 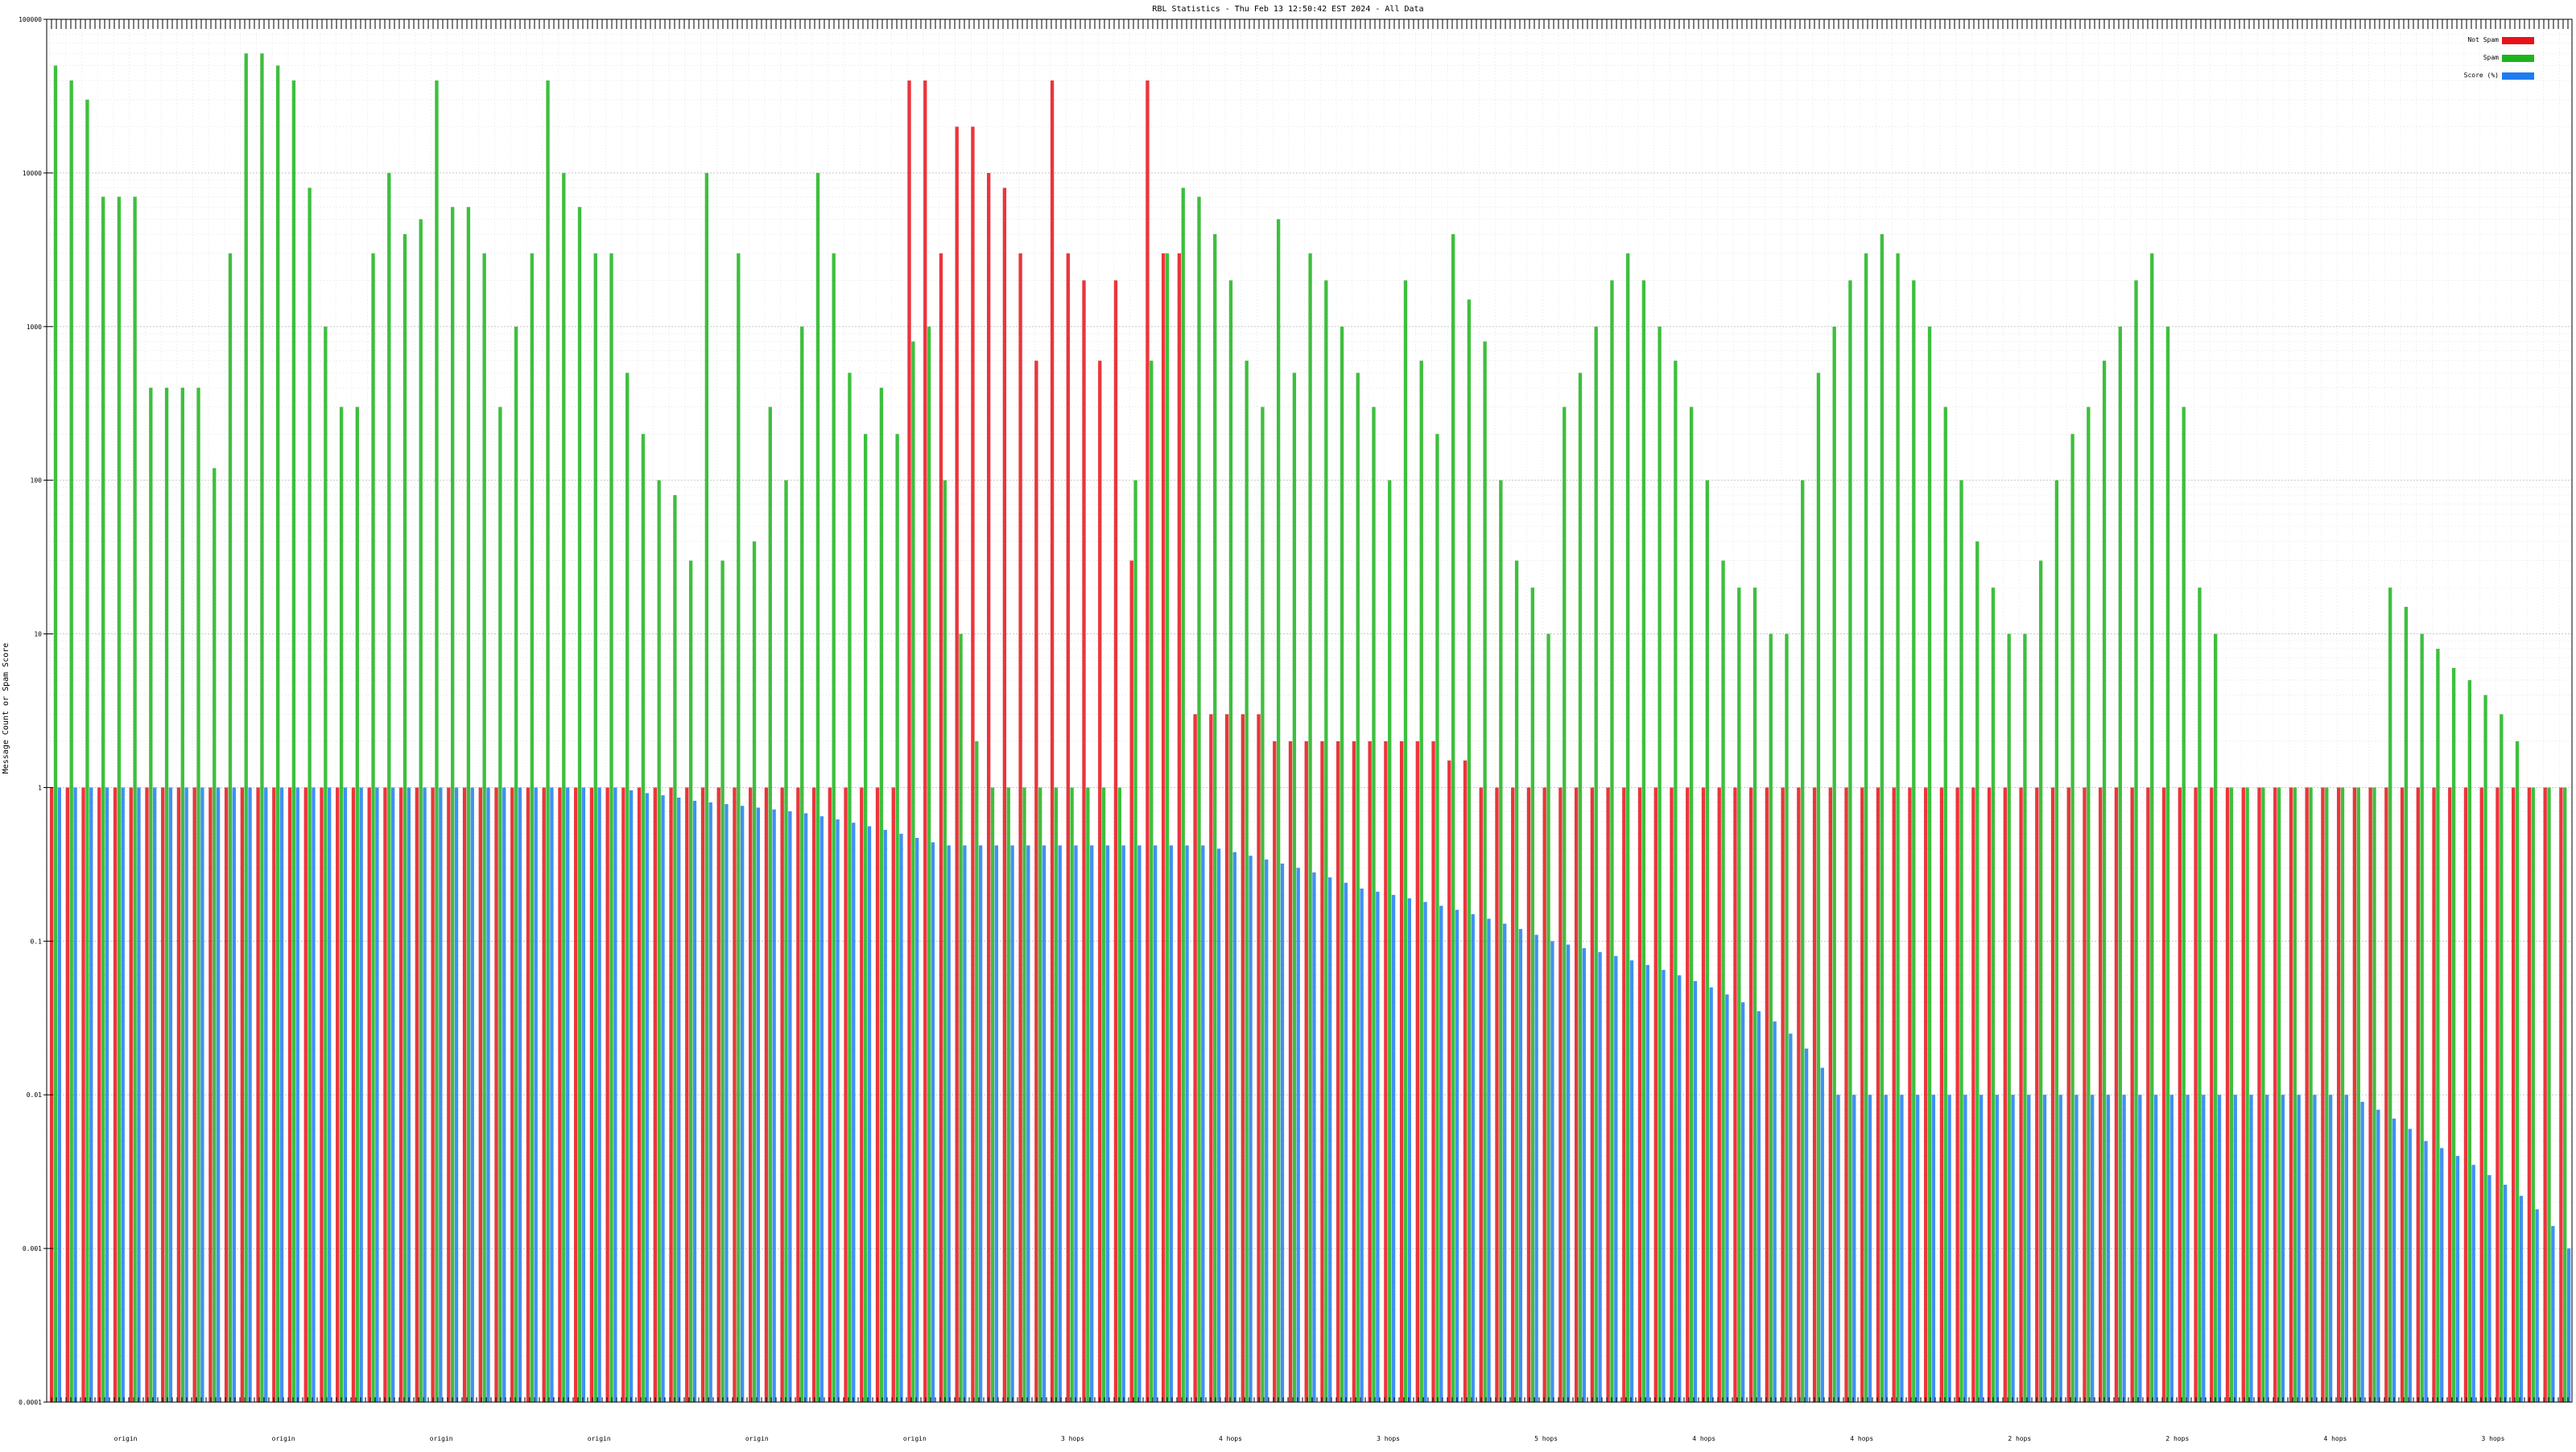 What do you see at coordinates (40, 787) in the screenshot?
I see `y-tick-label: 1` at bounding box center [40, 787].